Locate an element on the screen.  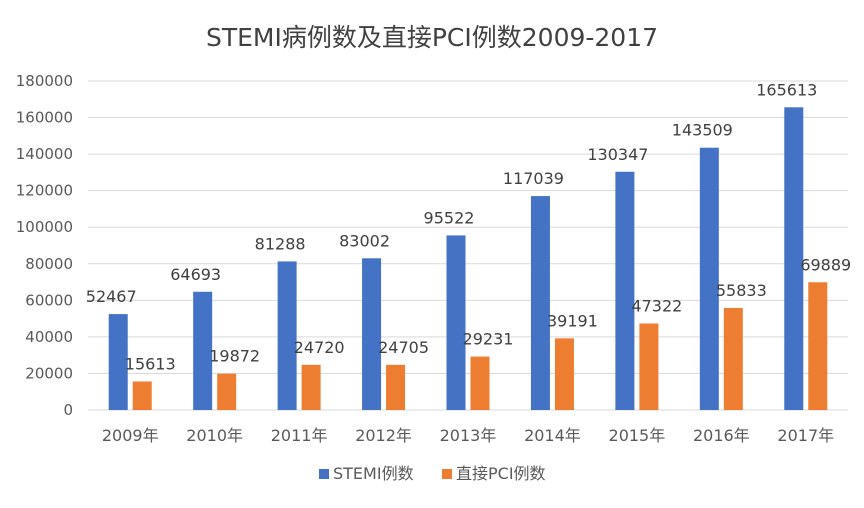
y-tick-label: 120000 is located at coordinates (44, 191).